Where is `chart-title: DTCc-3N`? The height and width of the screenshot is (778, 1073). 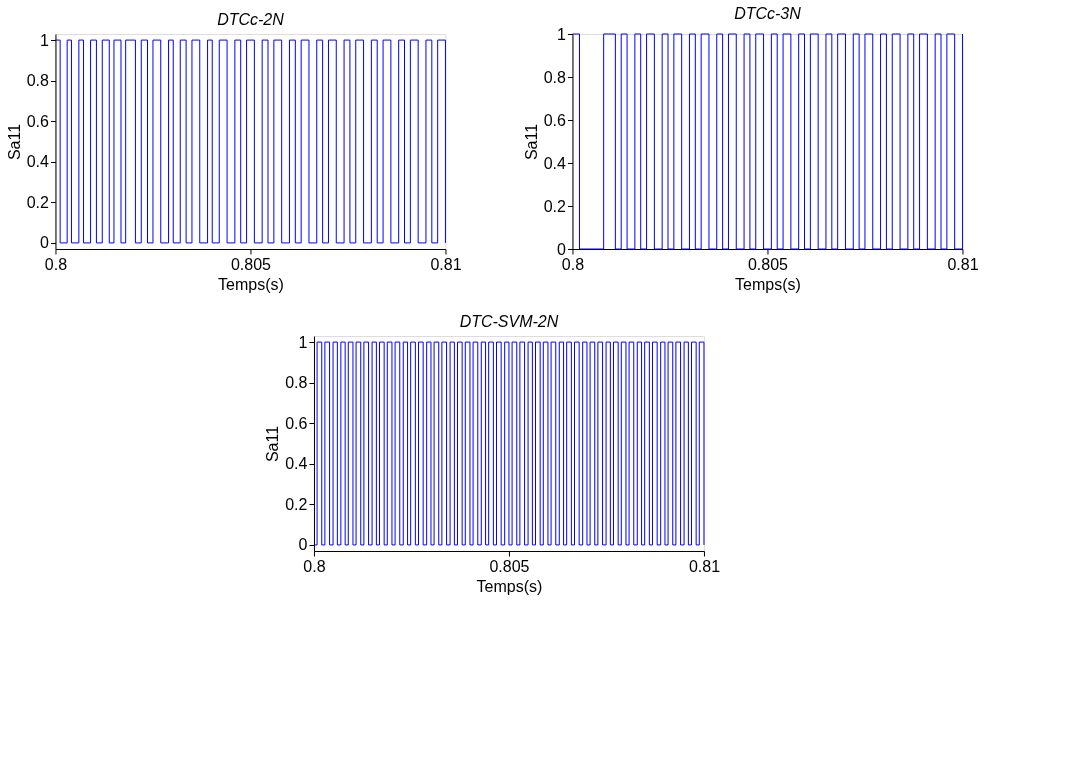 chart-title: DTCc-3N is located at coordinates (768, 13).